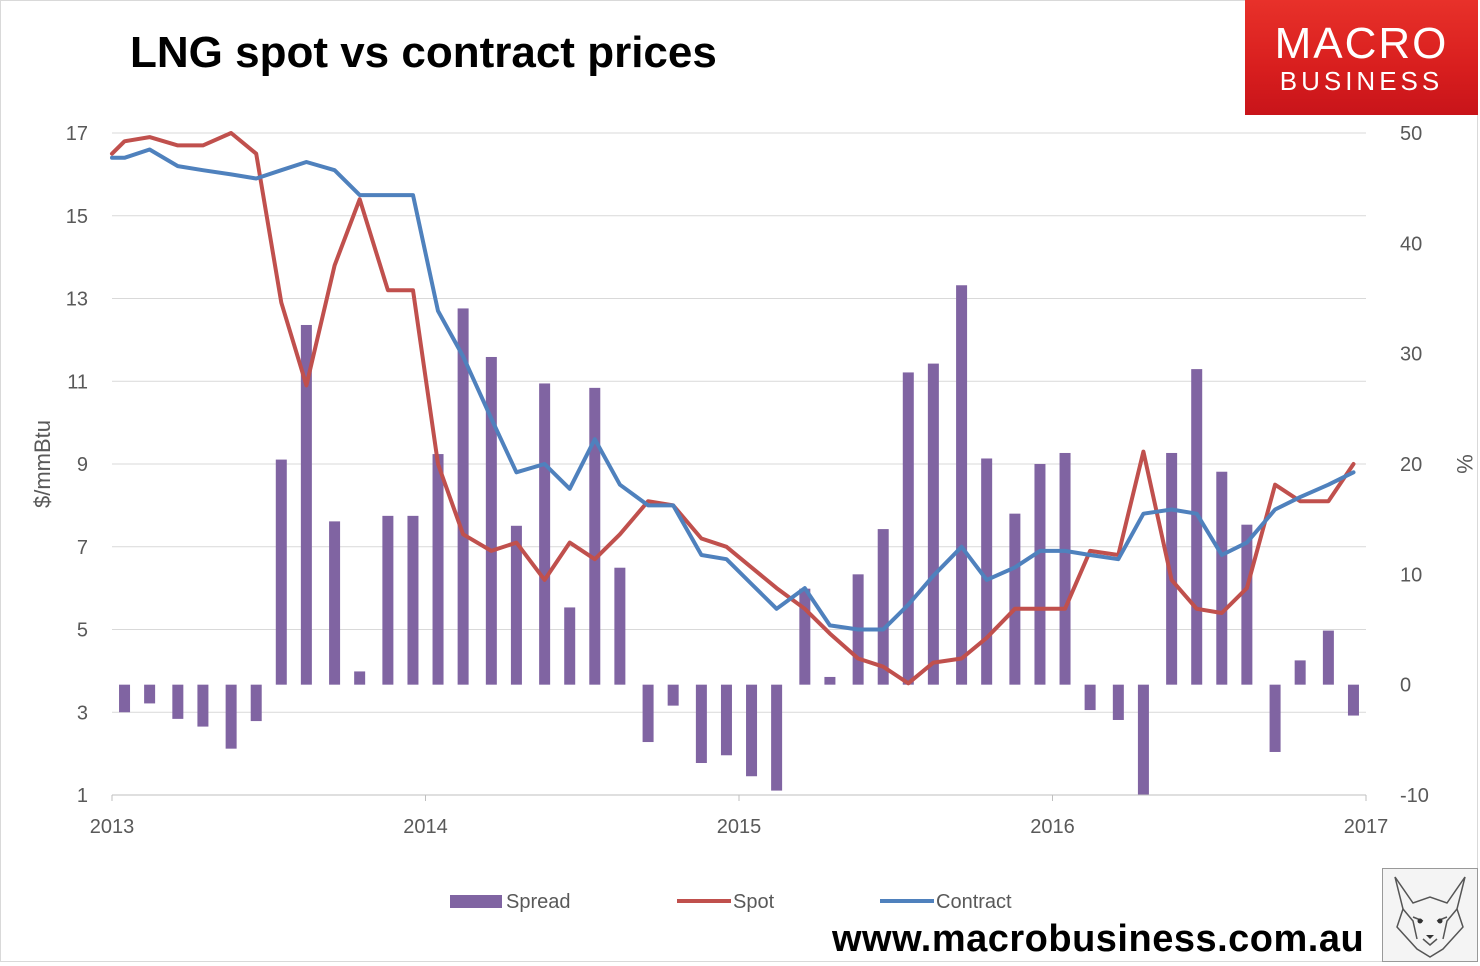 The image size is (1480, 966). Describe the element at coordinates (77, 134) in the screenshot. I see `y-left-tick-label: 17` at that location.